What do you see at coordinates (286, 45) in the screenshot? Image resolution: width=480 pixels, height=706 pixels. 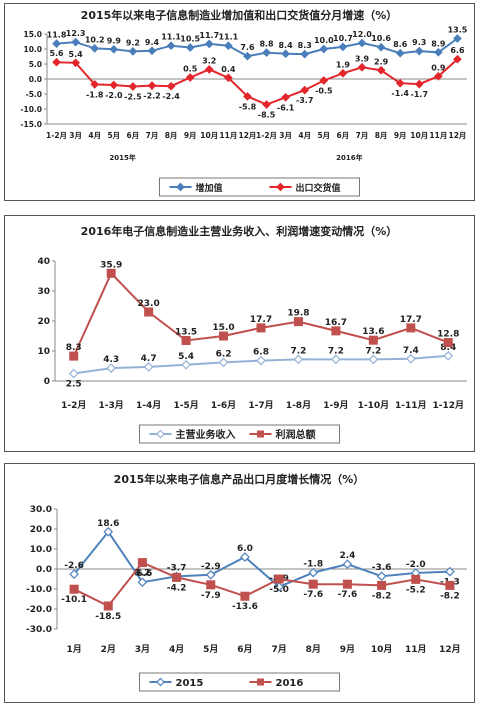 I see `data-label: 8.4` at bounding box center [286, 45].